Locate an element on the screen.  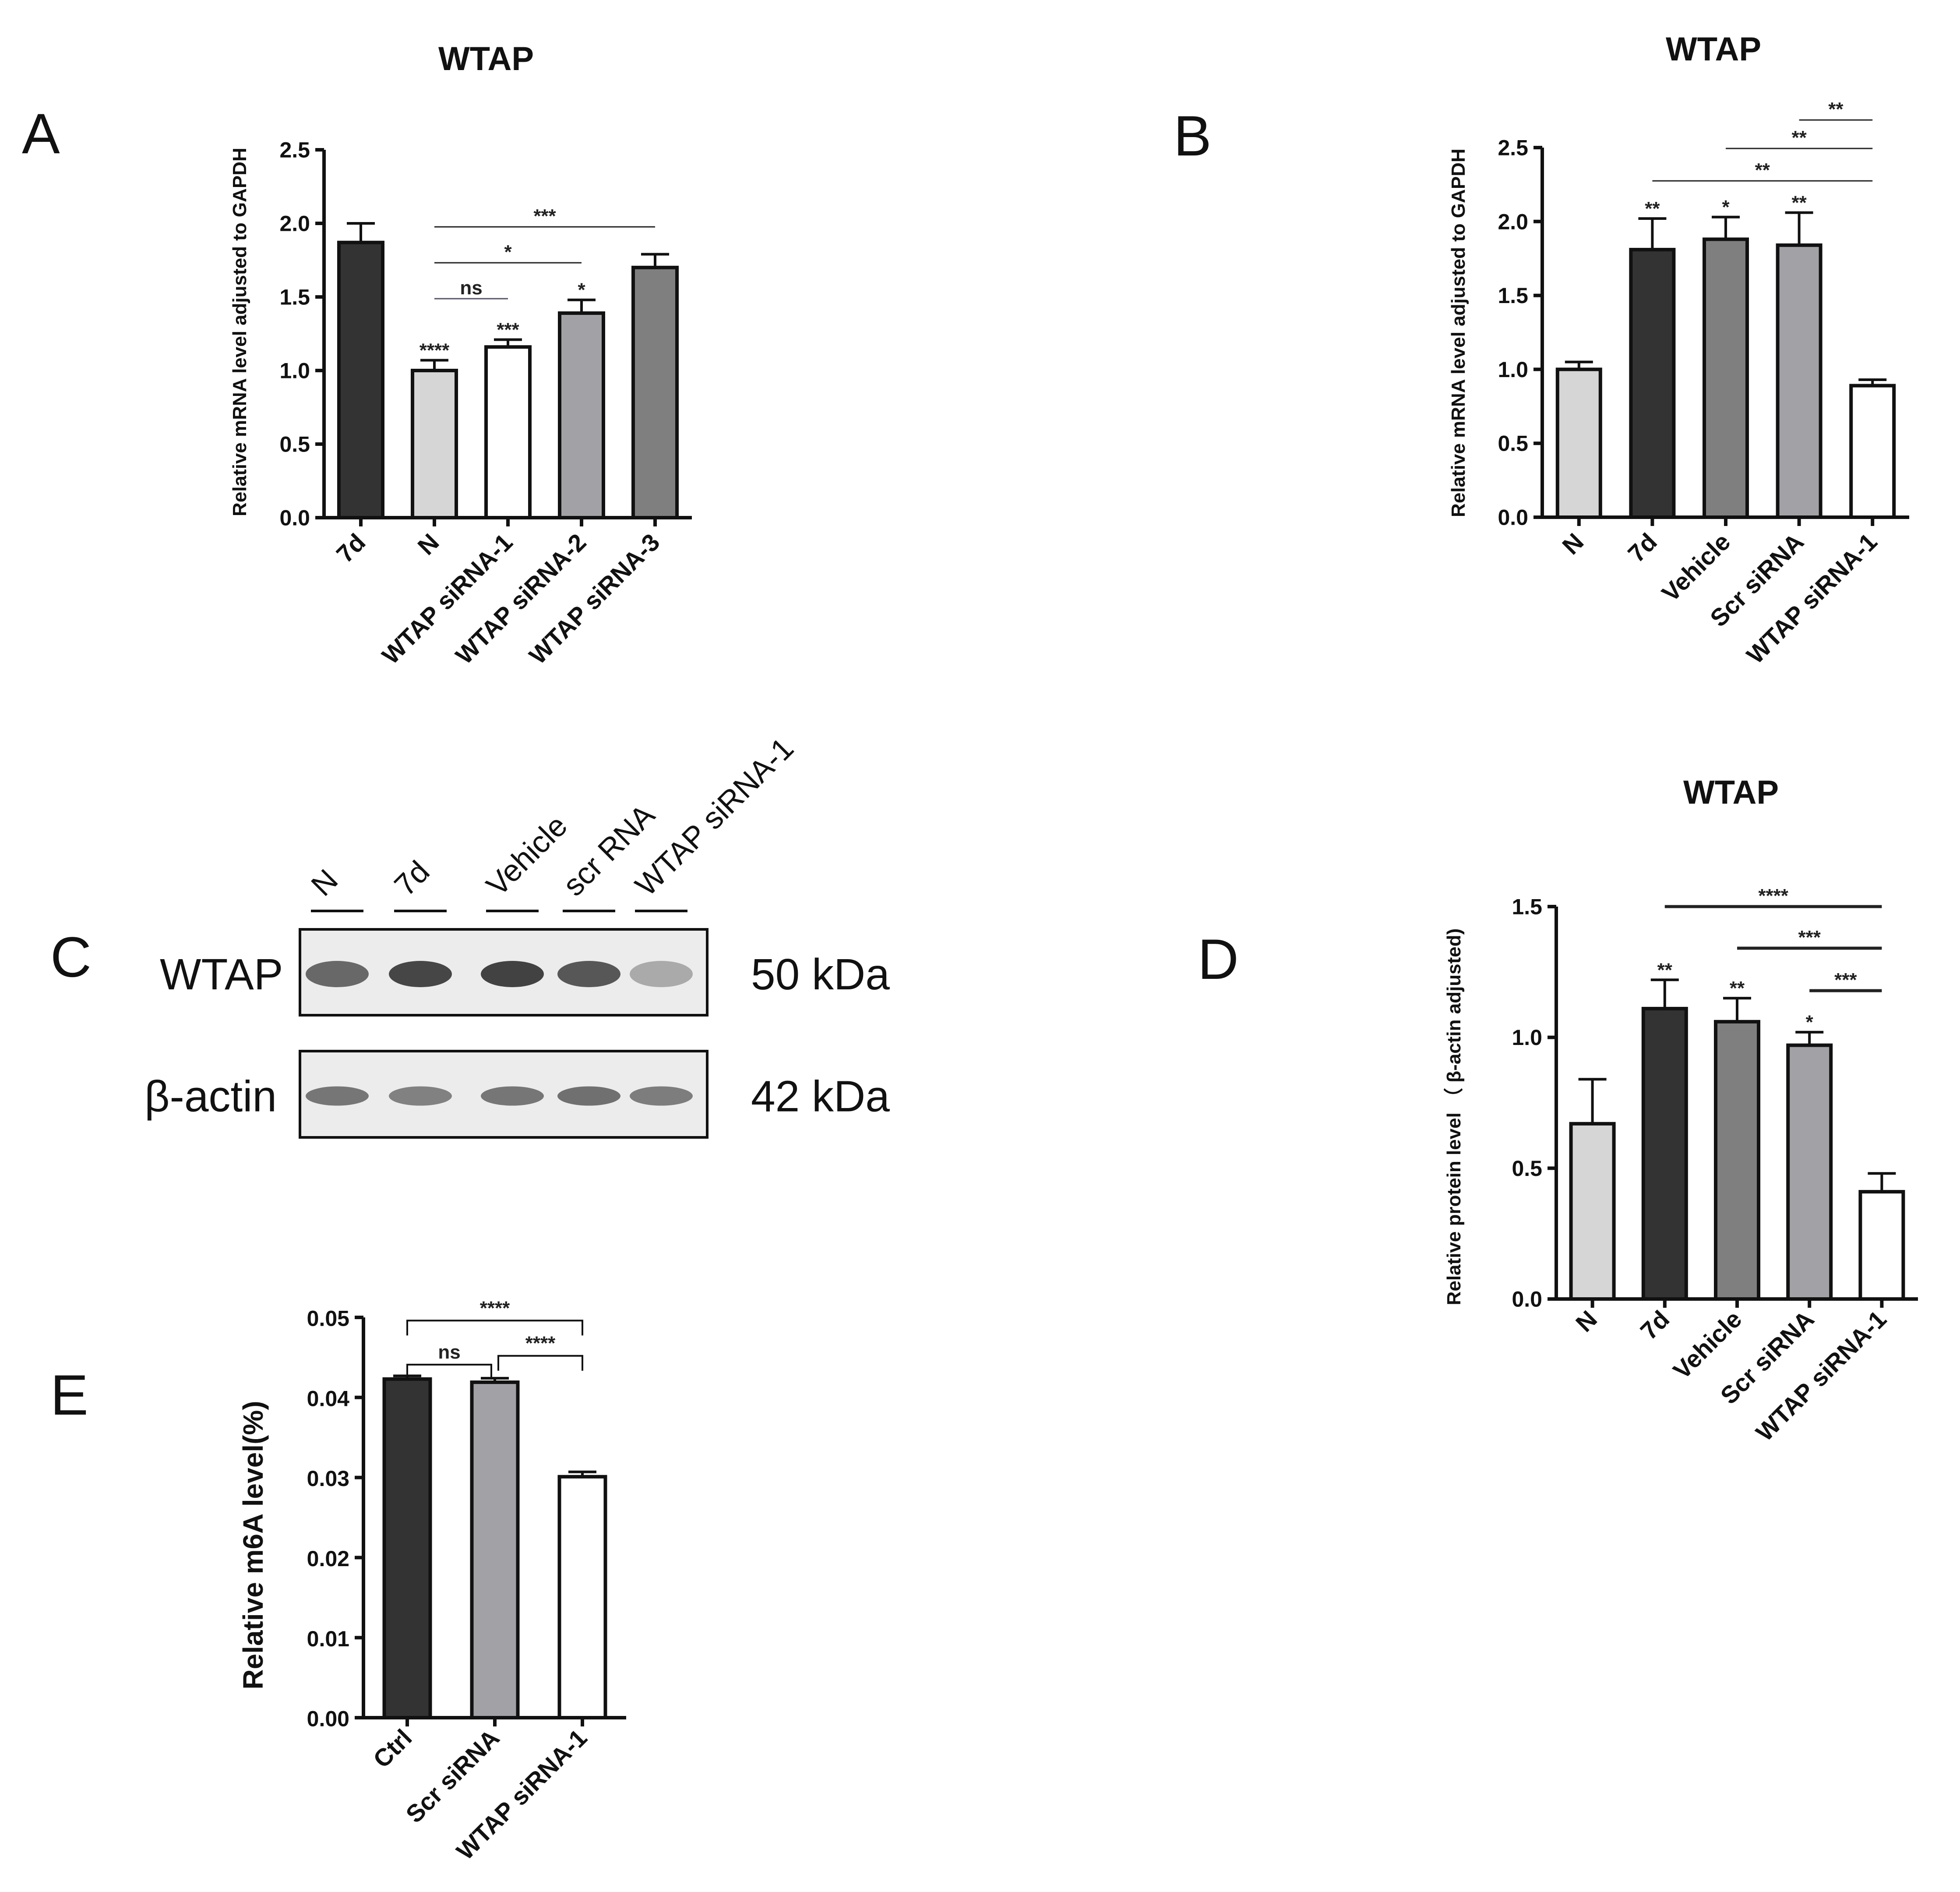
chart-a-y-axis-label: Relative mRNA level adjusted to GAPDH is located at coordinates (240, 332).